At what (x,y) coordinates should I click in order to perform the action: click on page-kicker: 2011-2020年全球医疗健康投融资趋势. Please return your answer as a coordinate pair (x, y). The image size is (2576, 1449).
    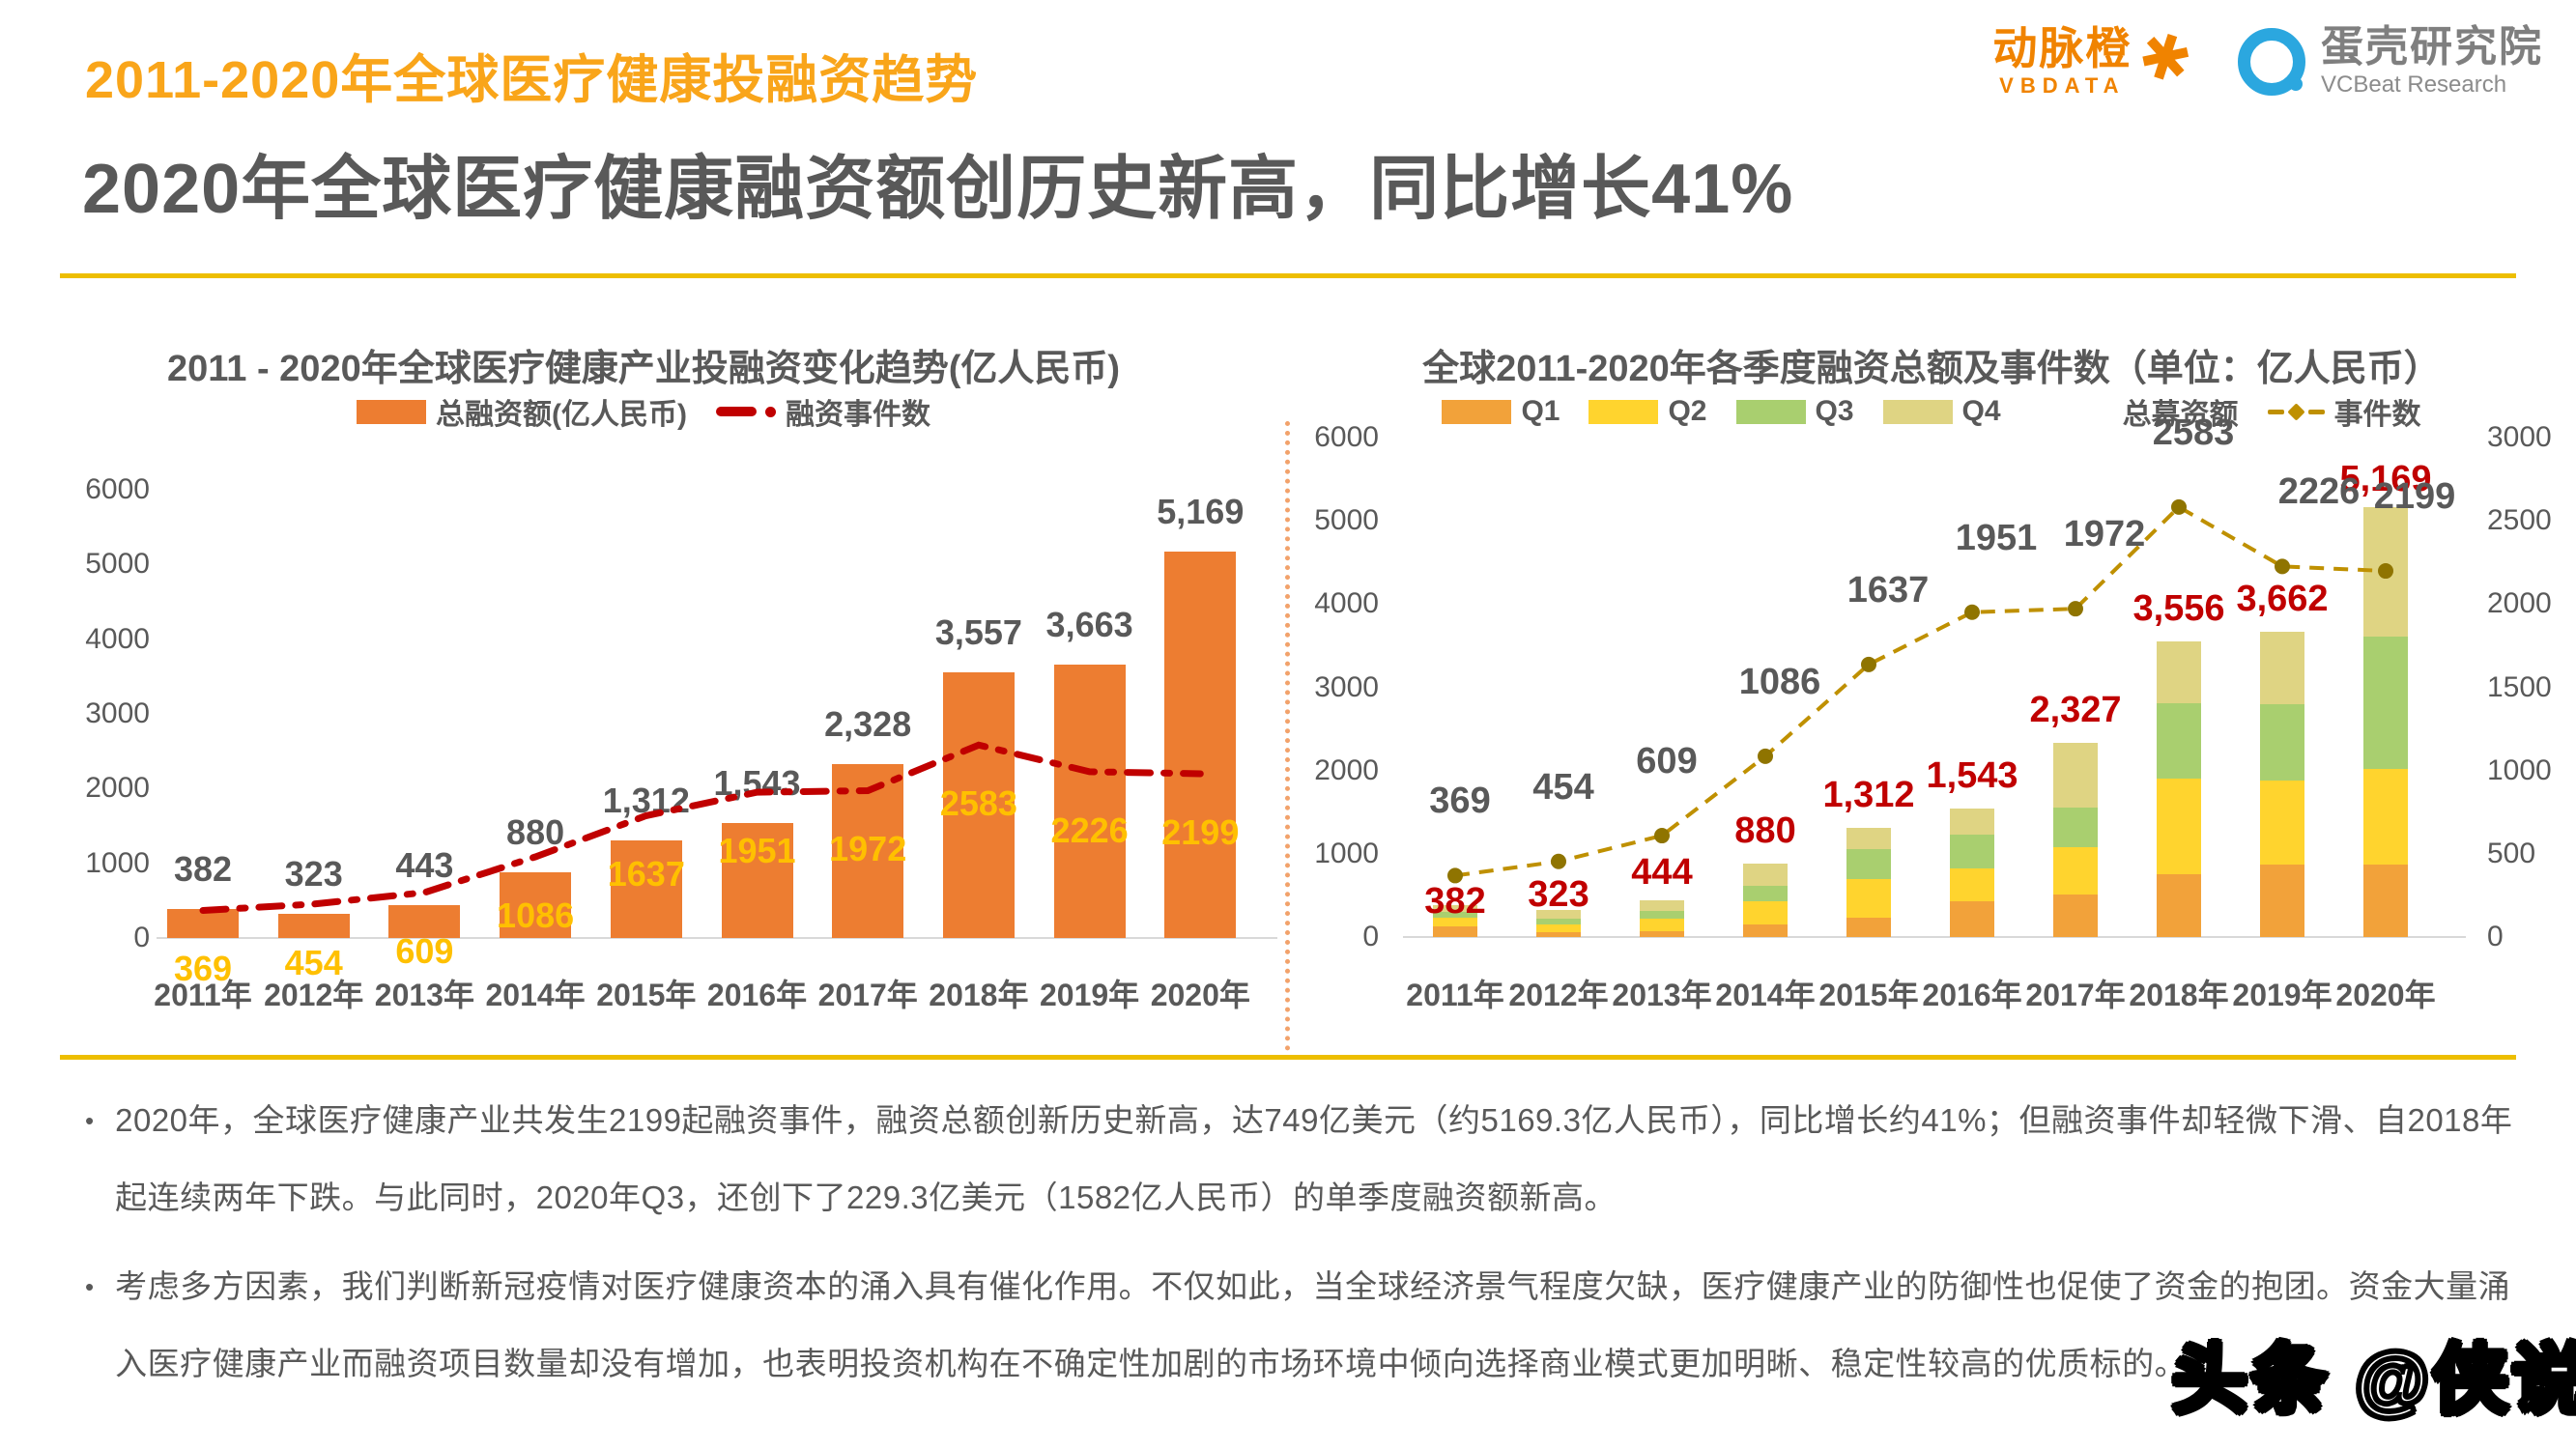
    Looking at the image, I should click on (532, 80).